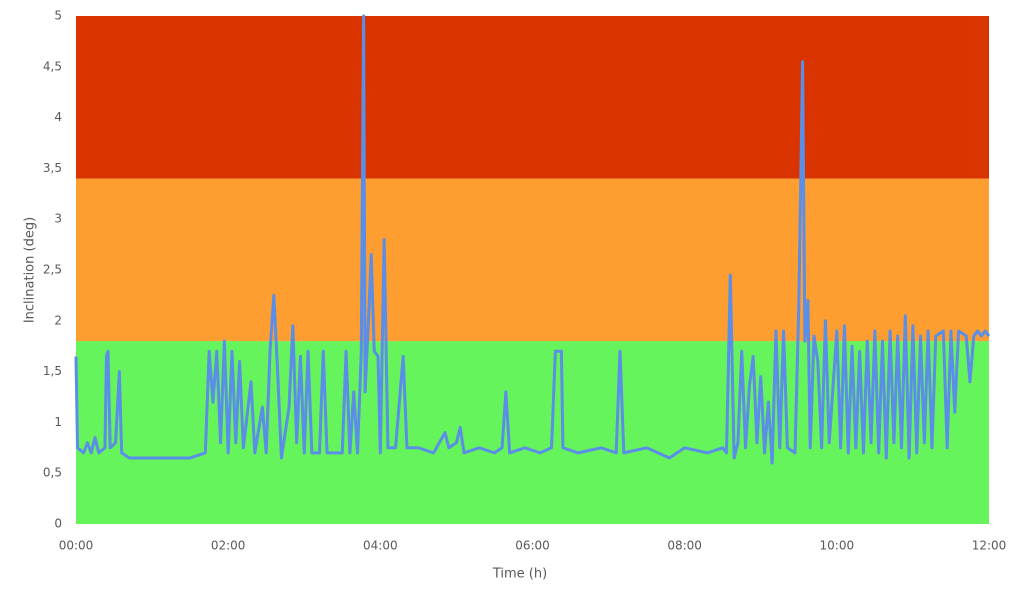 This screenshot has width=1024, height=596. I want to click on y-tick-label: 0, so click(58, 524).